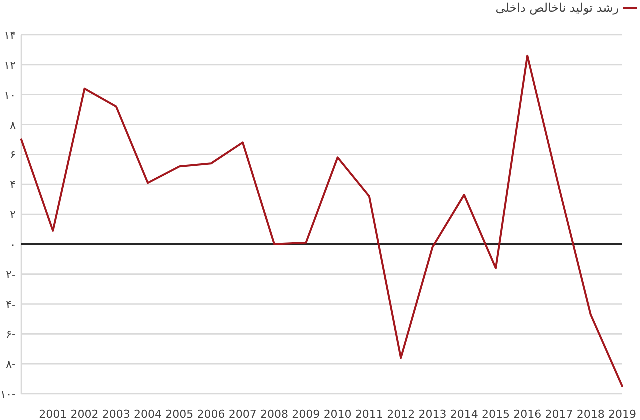 This screenshot has height=420, width=640. What do you see at coordinates (116, 414) in the screenshot?
I see `x-tick-label: 2003` at bounding box center [116, 414].